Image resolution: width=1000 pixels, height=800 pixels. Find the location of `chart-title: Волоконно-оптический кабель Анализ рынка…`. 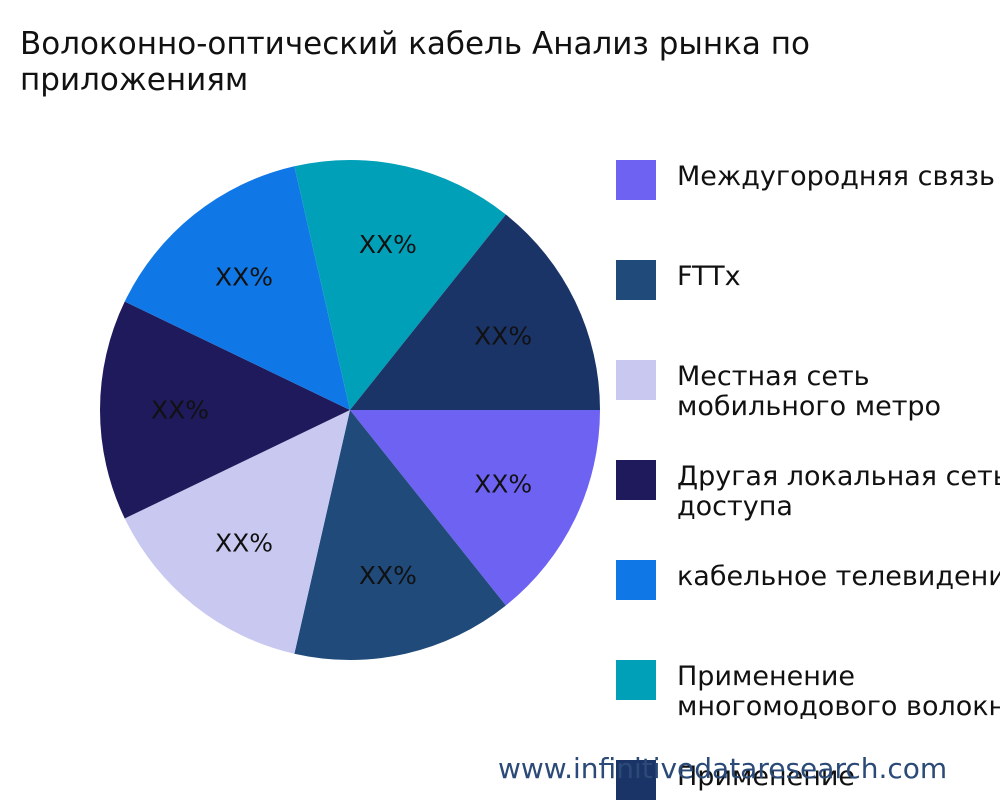

chart-title: Волоконно-оптический кабель Анализ рынка… is located at coordinates (415, 62).